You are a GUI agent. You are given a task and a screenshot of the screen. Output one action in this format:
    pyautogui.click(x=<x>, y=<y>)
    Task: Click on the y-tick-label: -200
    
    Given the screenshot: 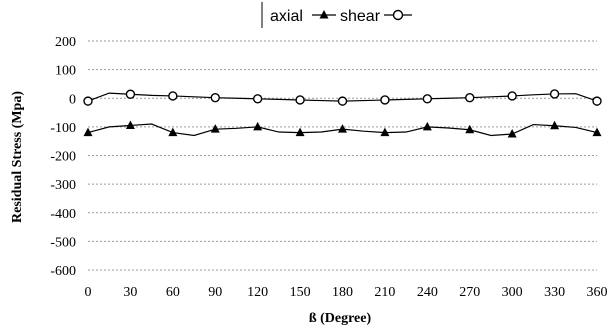 What is the action you would take?
    pyautogui.click(x=63, y=157)
    